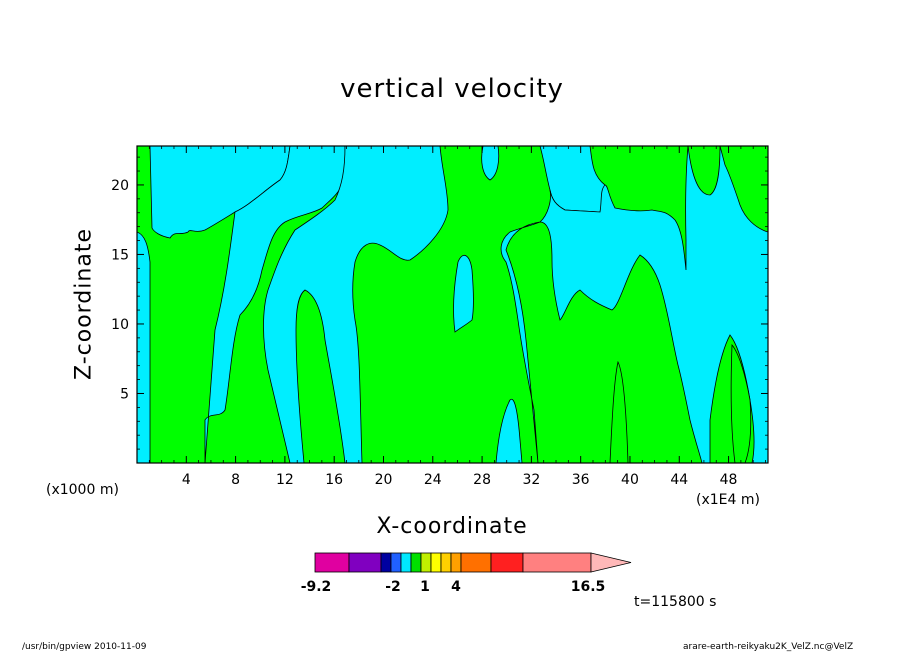 The image size is (904, 654). Describe the element at coordinates (611, 562) in the screenshot. I see `colorbar-arrow` at that location.